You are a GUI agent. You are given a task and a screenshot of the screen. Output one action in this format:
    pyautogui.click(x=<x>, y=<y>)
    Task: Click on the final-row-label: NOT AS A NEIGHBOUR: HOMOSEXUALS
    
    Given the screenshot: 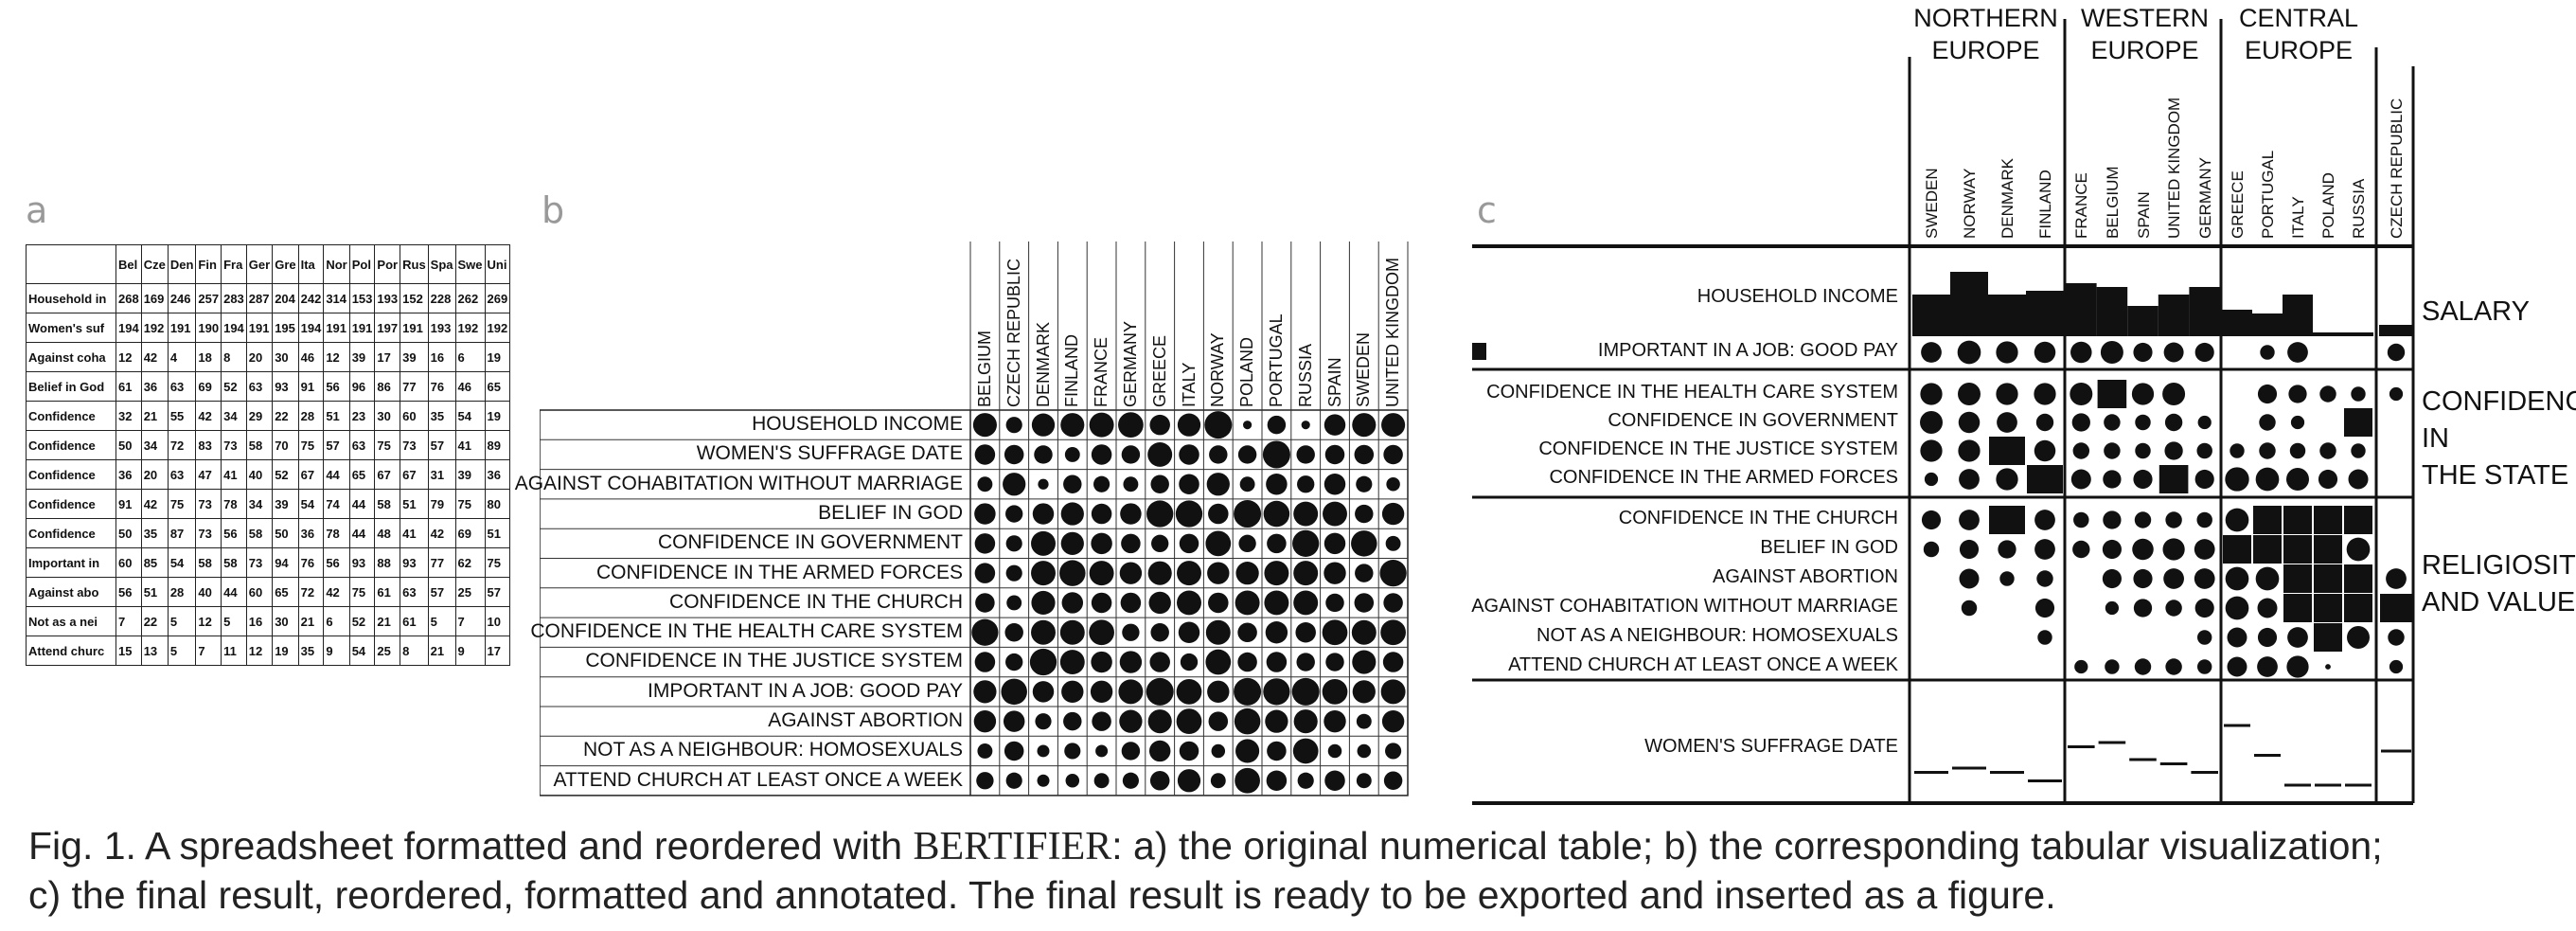 What is the action you would take?
    pyautogui.click(x=1718, y=635)
    